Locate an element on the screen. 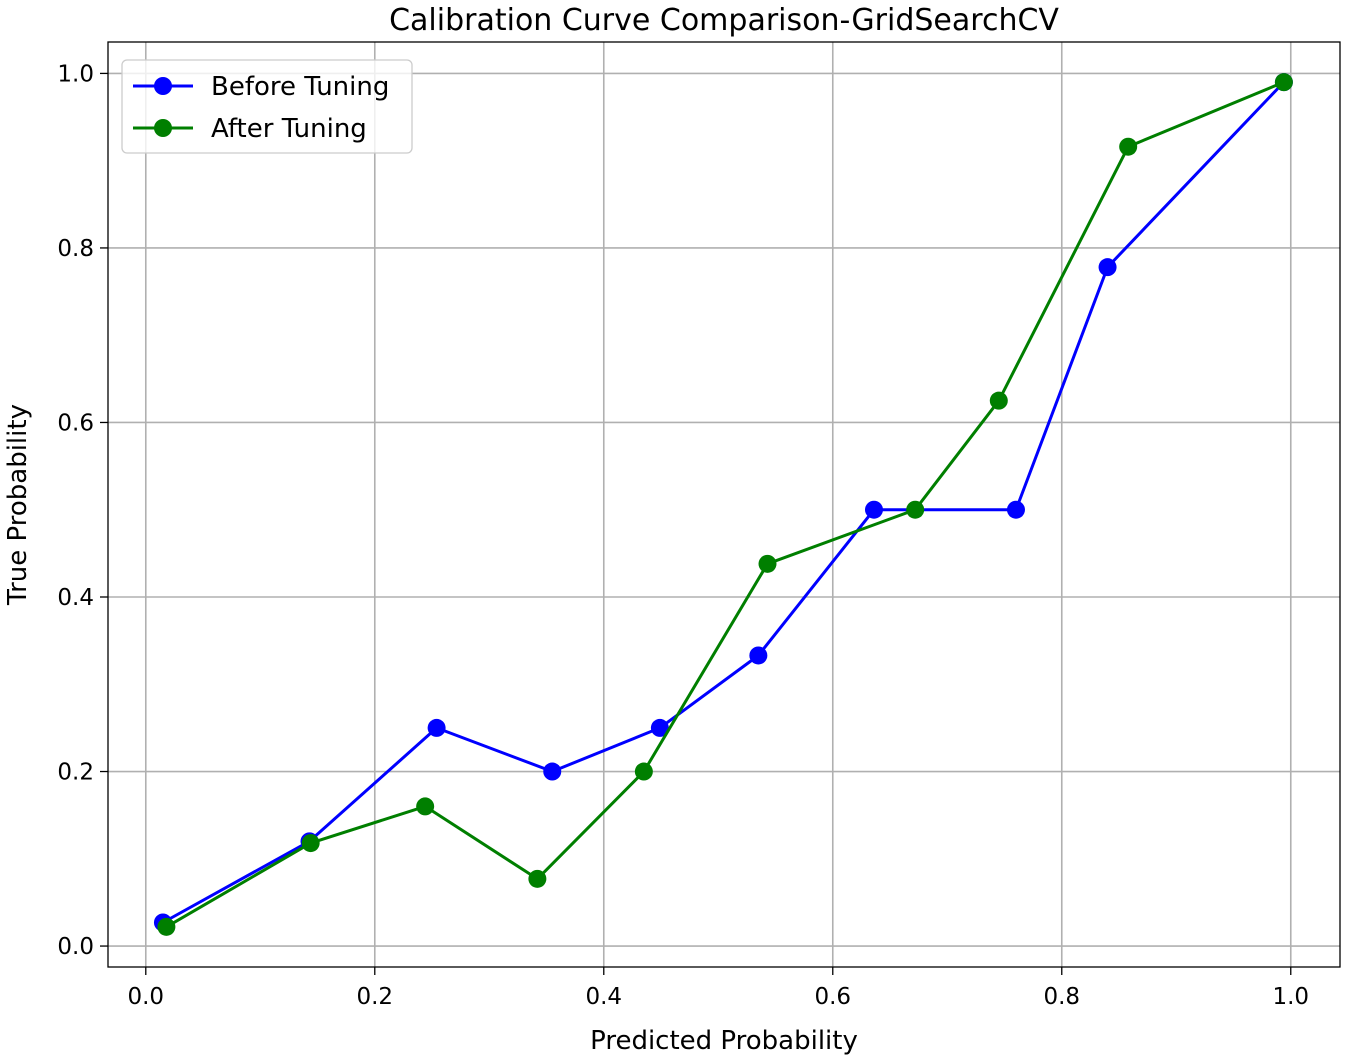 This screenshot has height=1059, width=1350. y-tick-label: 0.0 is located at coordinates (75, 947).